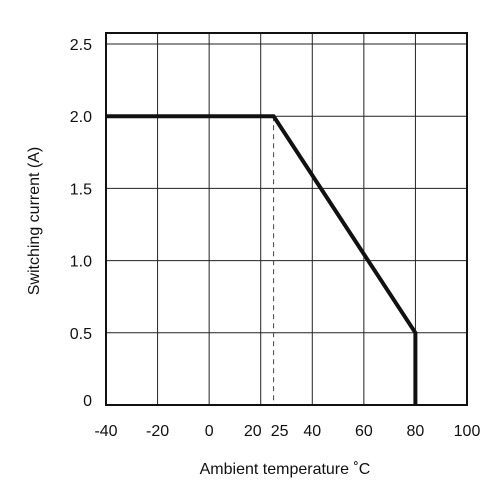  What do you see at coordinates (364, 431) in the screenshot?
I see `x-tick-label: 60` at bounding box center [364, 431].